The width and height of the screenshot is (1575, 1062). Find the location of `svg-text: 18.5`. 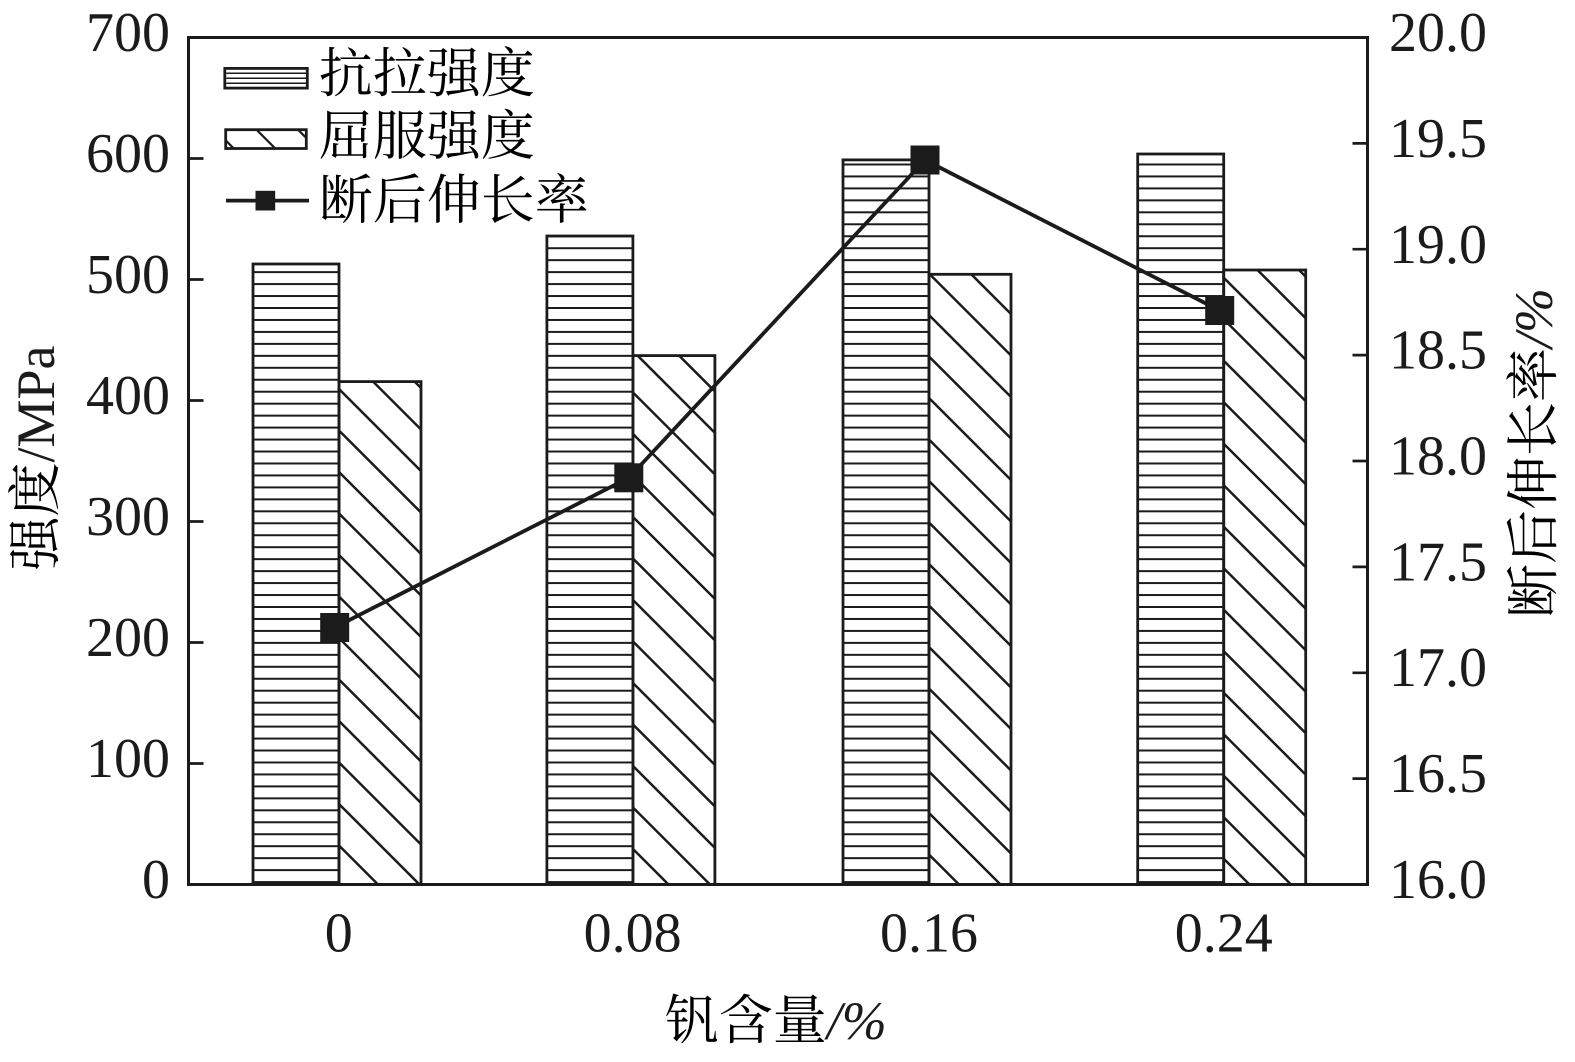

svg-text: 18.5 is located at coordinates (1438, 351).